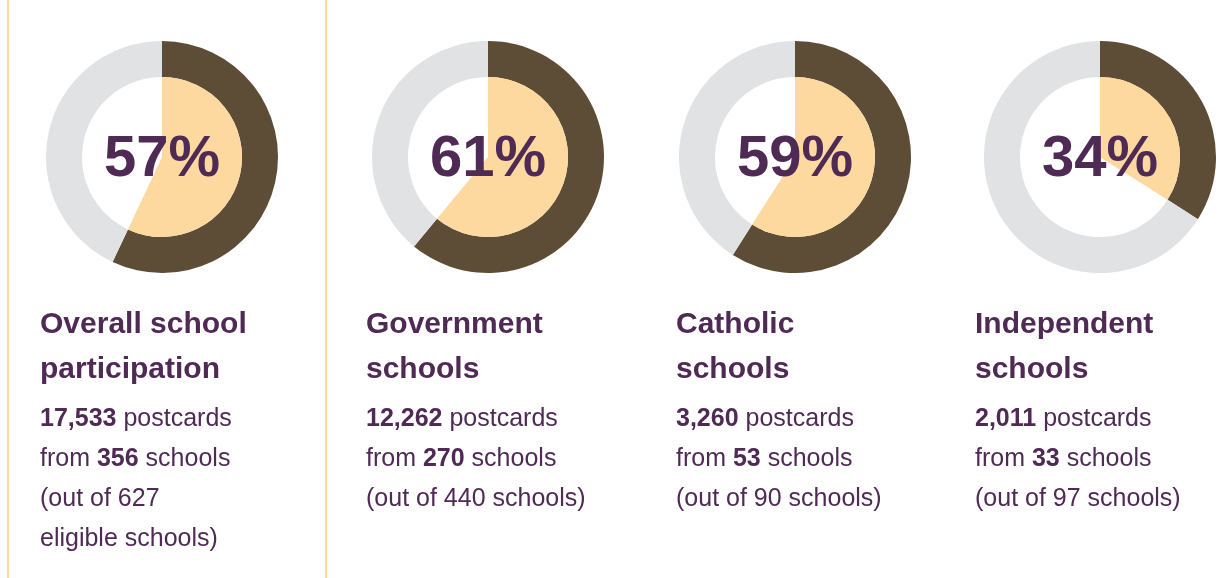 The height and width of the screenshot is (578, 1228). Describe the element at coordinates (462, 417) in the screenshot. I see `text: 12,262 postcards` at that location.